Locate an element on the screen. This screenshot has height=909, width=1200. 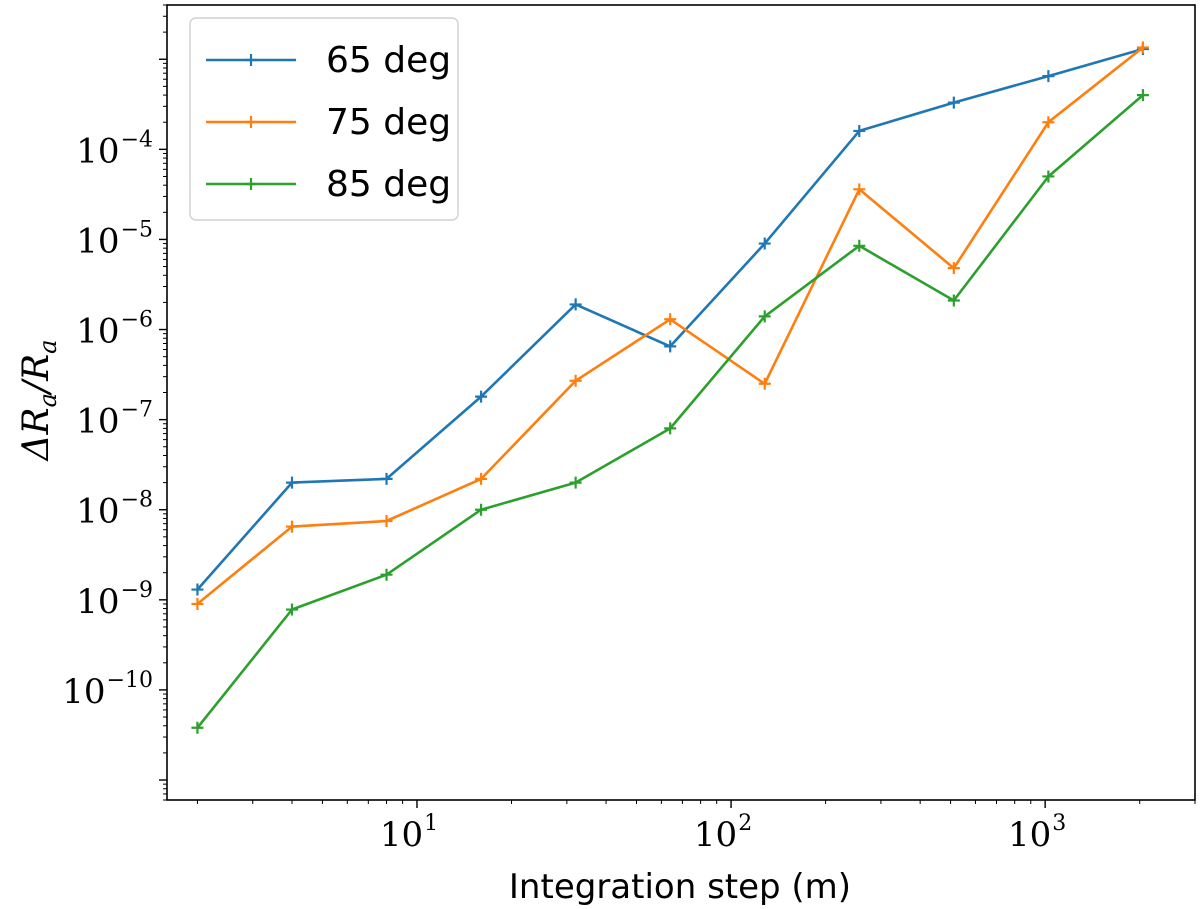
x-axis-label: Integration step (m) is located at coordinates (680, 887).